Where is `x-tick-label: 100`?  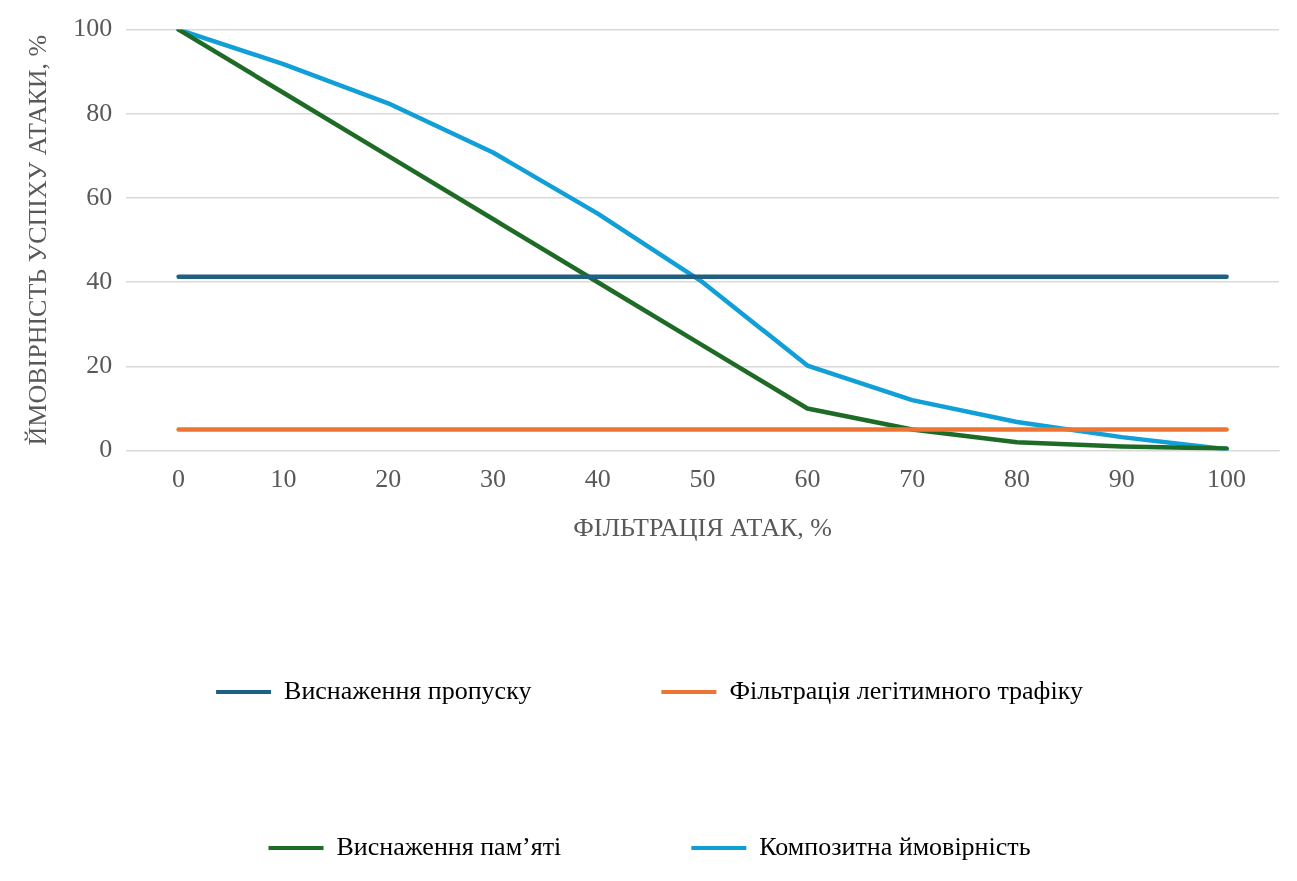 x-tick-label: 100 is located at coordinates (1227, 479).